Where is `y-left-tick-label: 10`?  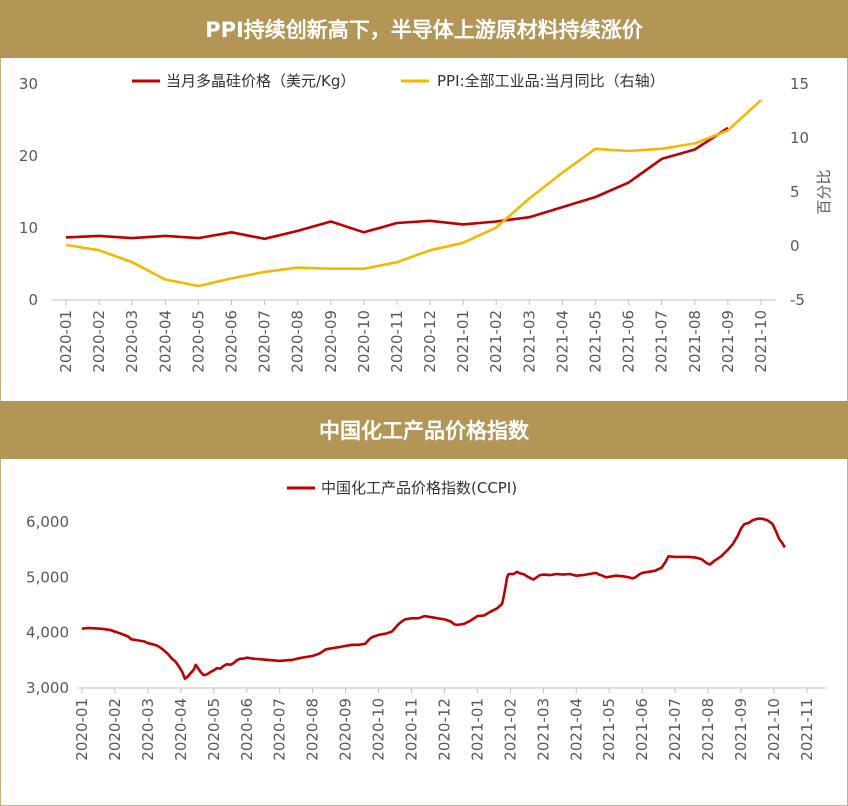
y-left-tick-label: 10 is located at coordinates (28, 228).